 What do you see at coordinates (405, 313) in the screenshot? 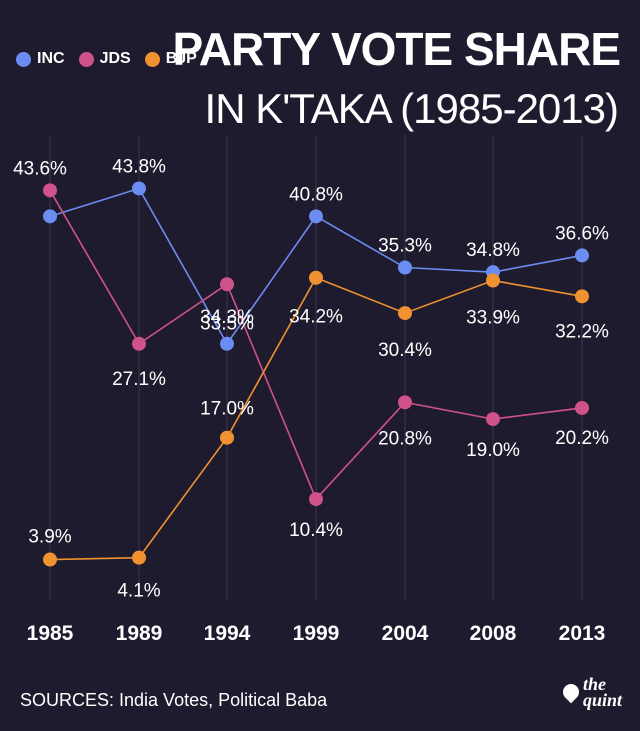
I see `point-bjp-2004` at bounding box center [405, 313].